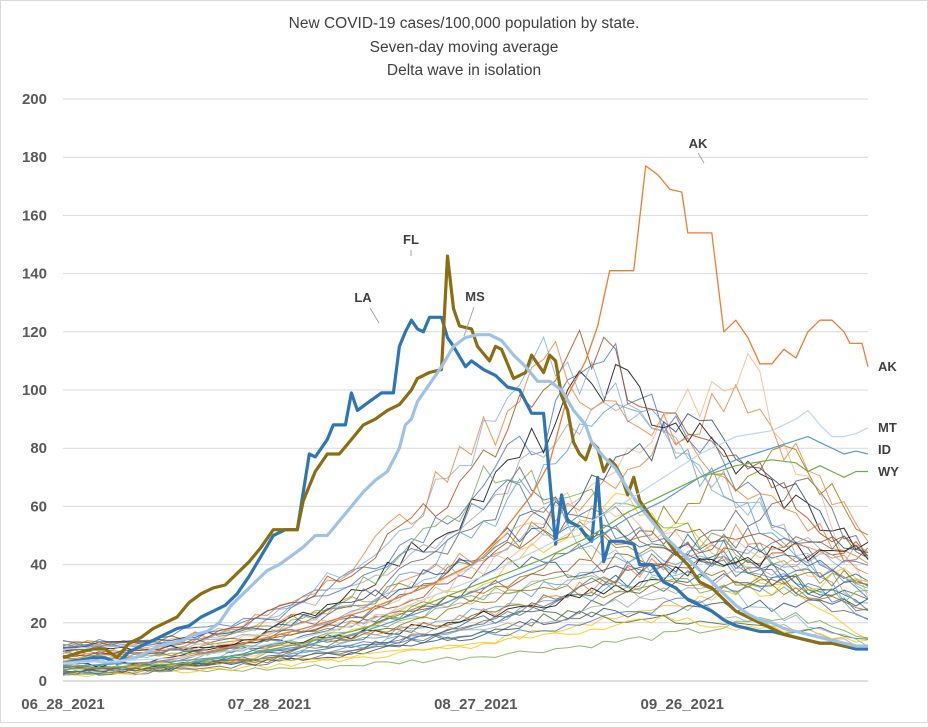 Image resolution: width=928 pixels, height=727 pixels. What do you see at coordinates (682, 704) in the screenshot?
I see `x-tick-label: 09_26_2021` at bounding box center [682, 704].